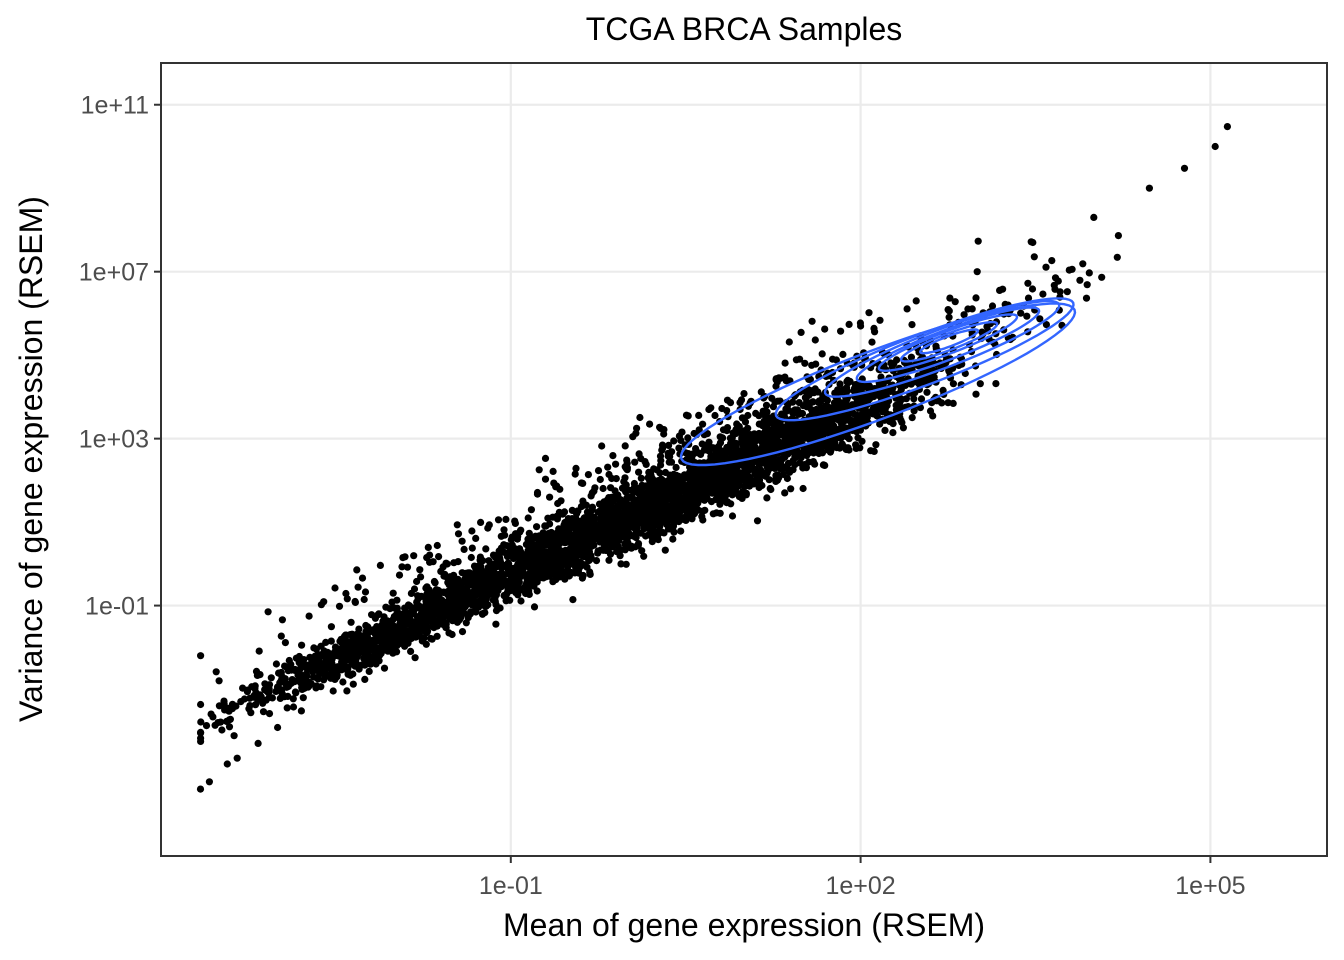 The image size is (1344, 960). Describe the element at coordinates (862, 878) in the screenshot. I see `x-axis-ticks: 1e-01 1e+02 1e+05` at that location.